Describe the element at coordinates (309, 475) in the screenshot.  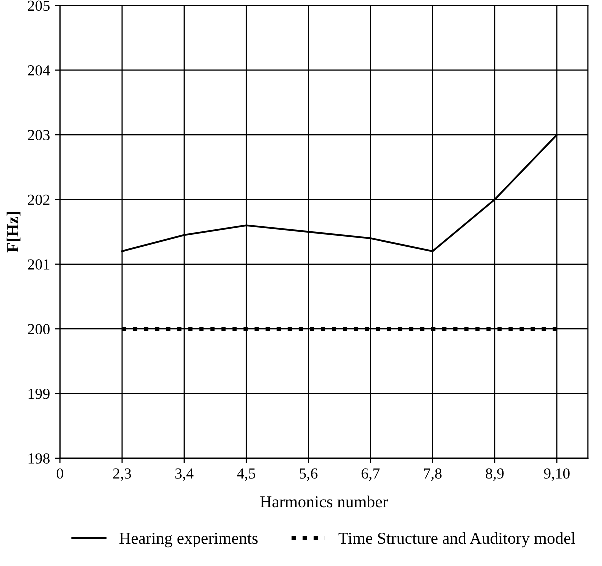
I see `x-tick-label: 5,6` at that location.